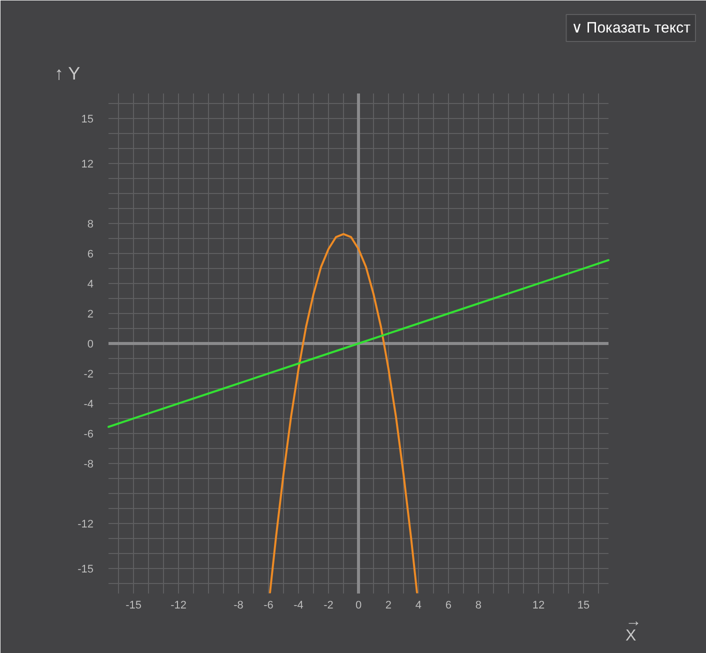 Image resolution: width=706 pixels, height=653 pixels. What do you see at coordinates (89, 434) in the screenshot?
I see `y-tick-label: -6` at bounding box center [89, 434].